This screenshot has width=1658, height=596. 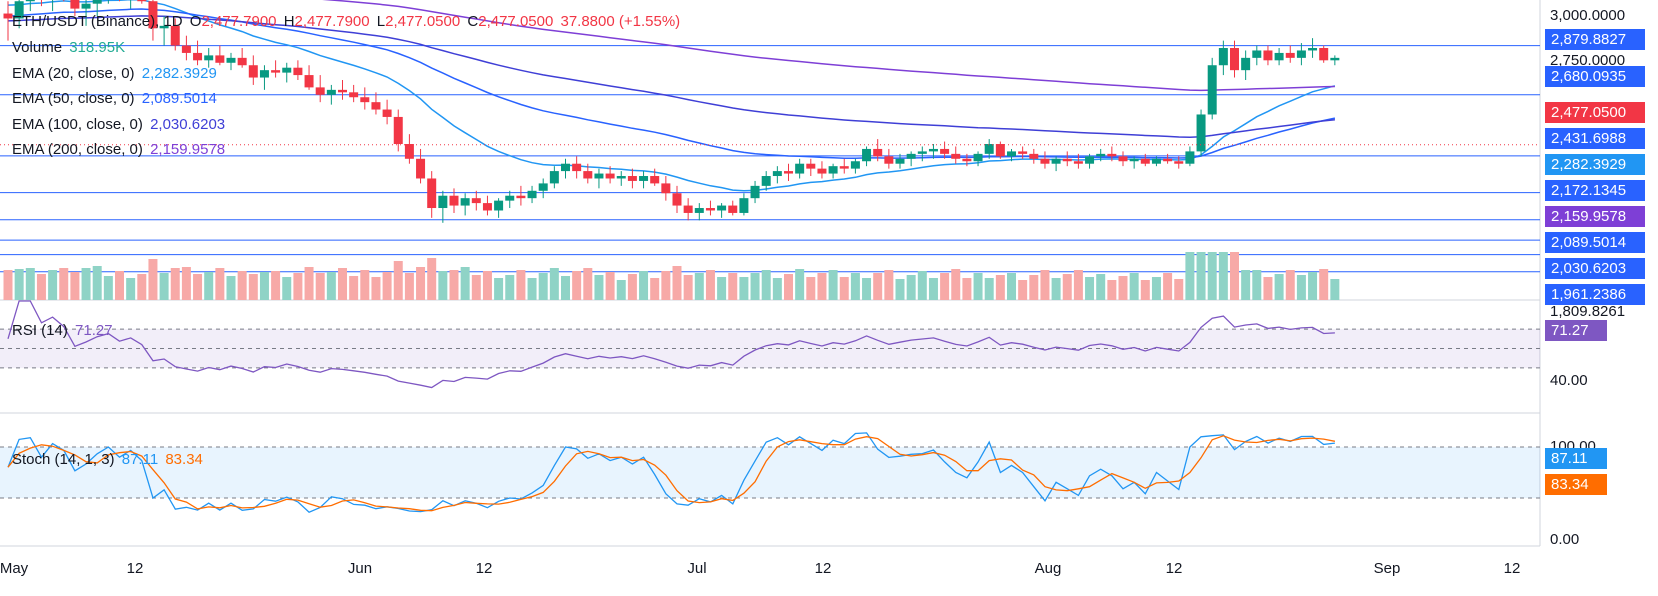 What do you see at coordinates (1595, 112) in the screenshot?
I see `last-price-badge: 2,477.0500` at bounding box center [1595, 112].